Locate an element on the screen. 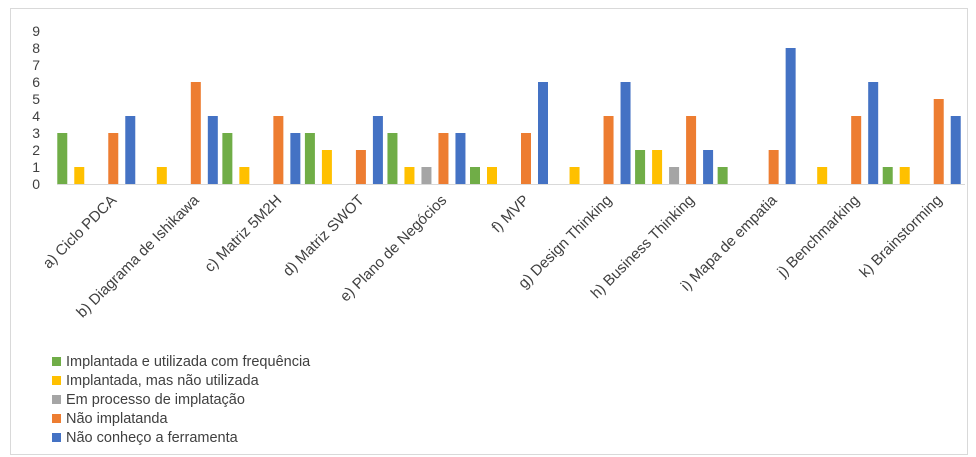 The height and width of the screenshot is (457, 976). x-tick-label: c) Matriz 5M2H is located at coordinates (243, 234).